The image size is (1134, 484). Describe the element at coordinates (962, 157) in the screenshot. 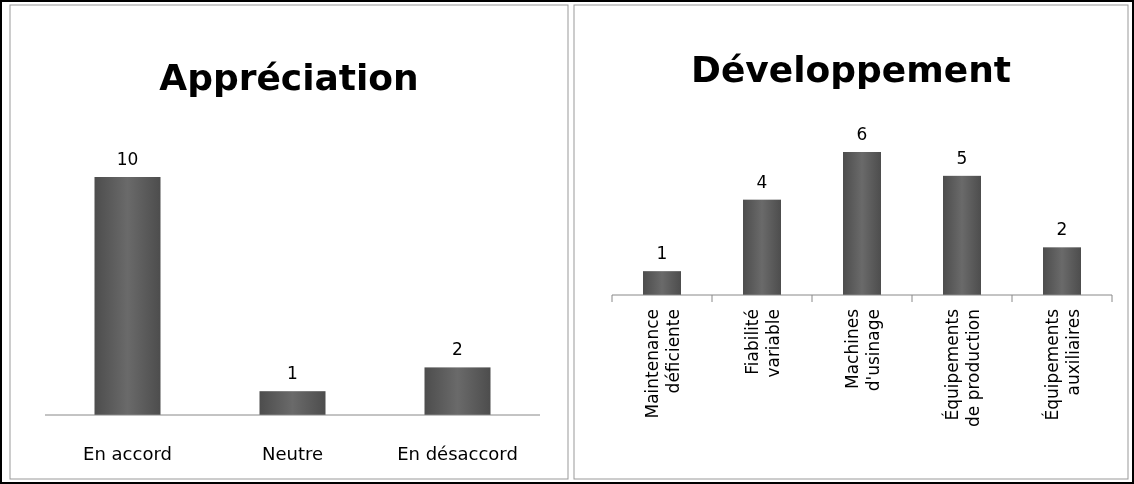

I see `data-label: 5` at that location.